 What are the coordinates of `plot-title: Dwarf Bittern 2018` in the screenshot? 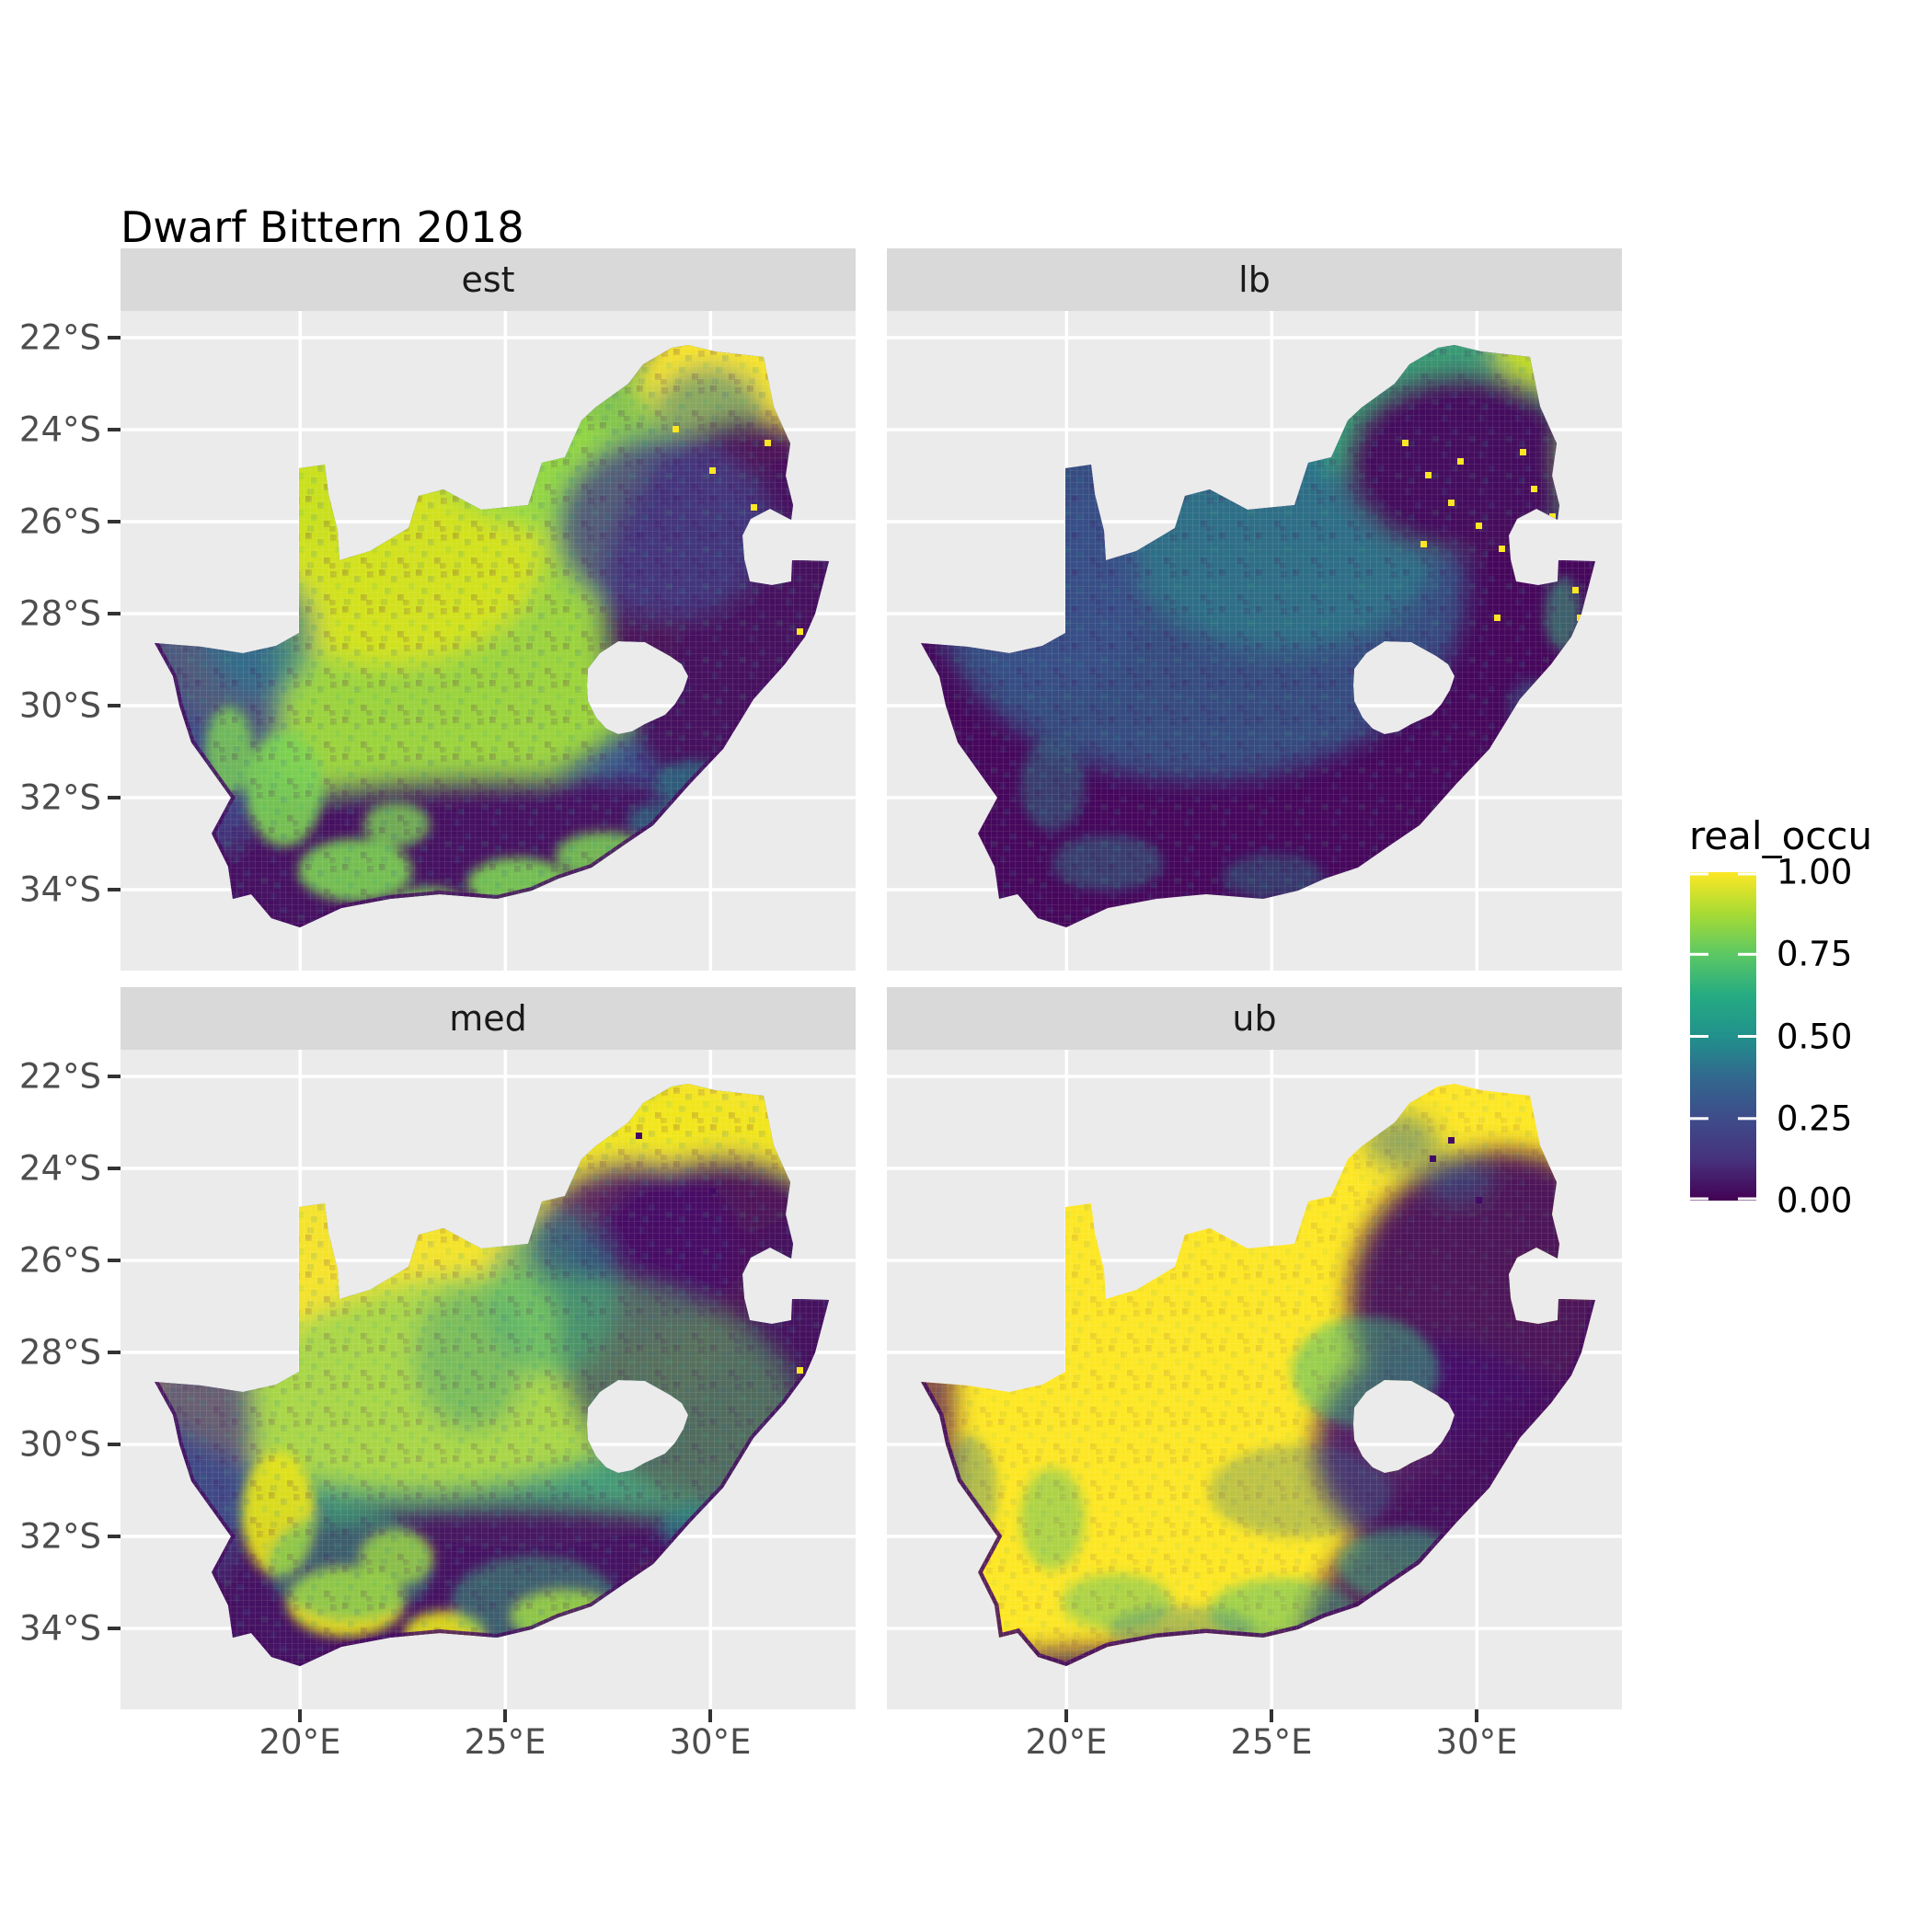 It's located at (322, 227).